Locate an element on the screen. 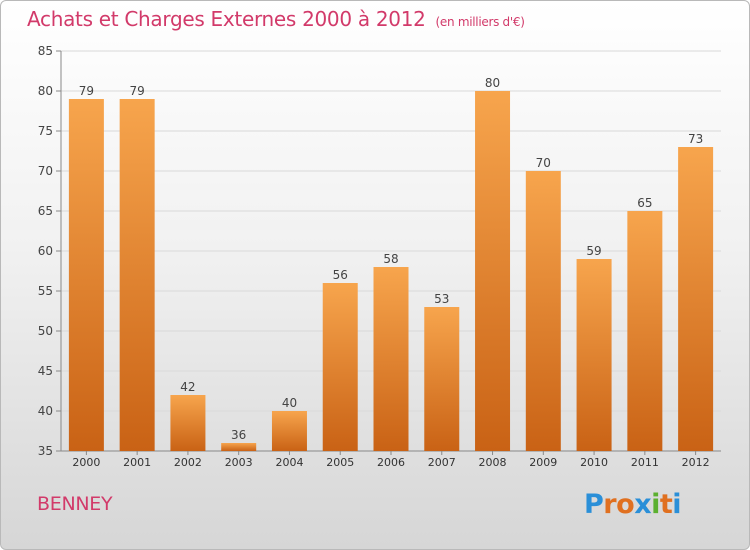  proxiti-logo: Proxiti is located at coordinates (633, 504).